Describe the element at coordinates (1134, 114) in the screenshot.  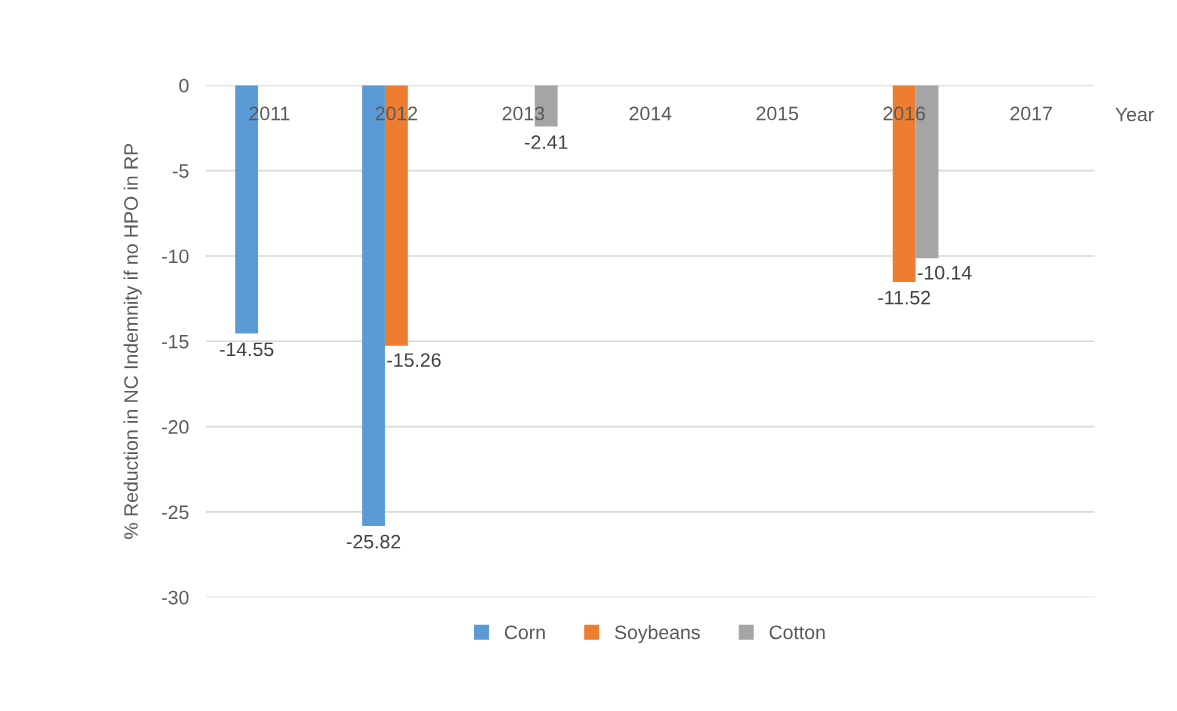
I see `x-axis-title: Year` at that location.